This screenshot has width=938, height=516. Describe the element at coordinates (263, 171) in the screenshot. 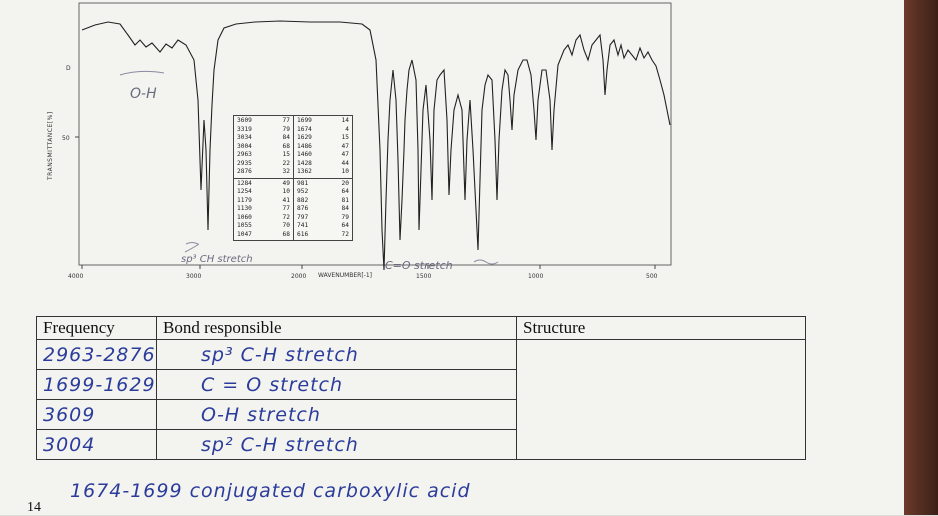

I see `peak-row: 2876 32` at that location.